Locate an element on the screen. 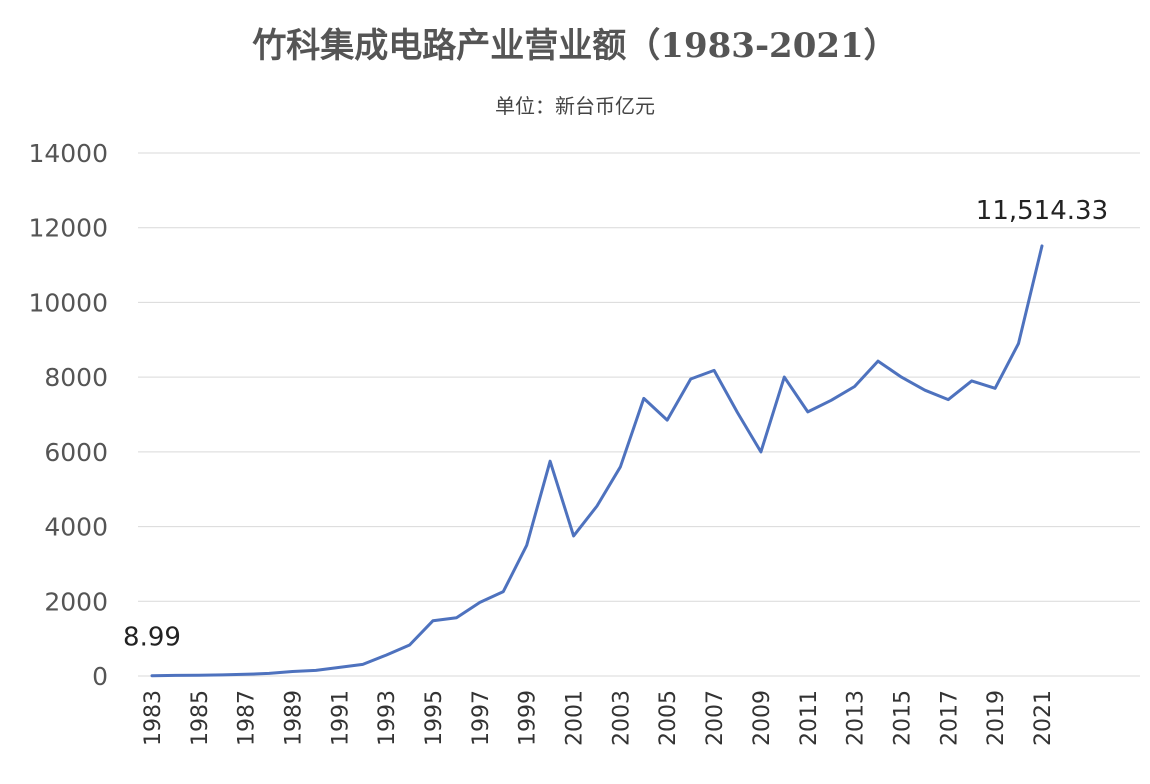  y-tick-label: 8000 is located at coordinates (76, 377).